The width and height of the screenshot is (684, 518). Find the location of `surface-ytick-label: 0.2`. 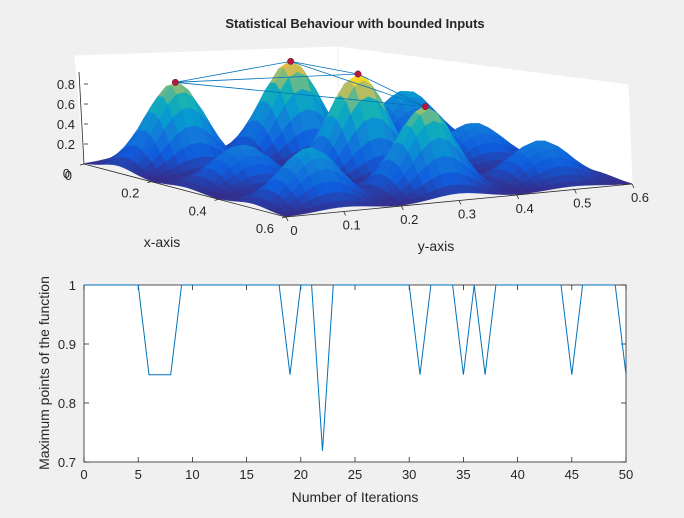

surface-ytick-label: 0.2 is located at coordinates (409, 219).